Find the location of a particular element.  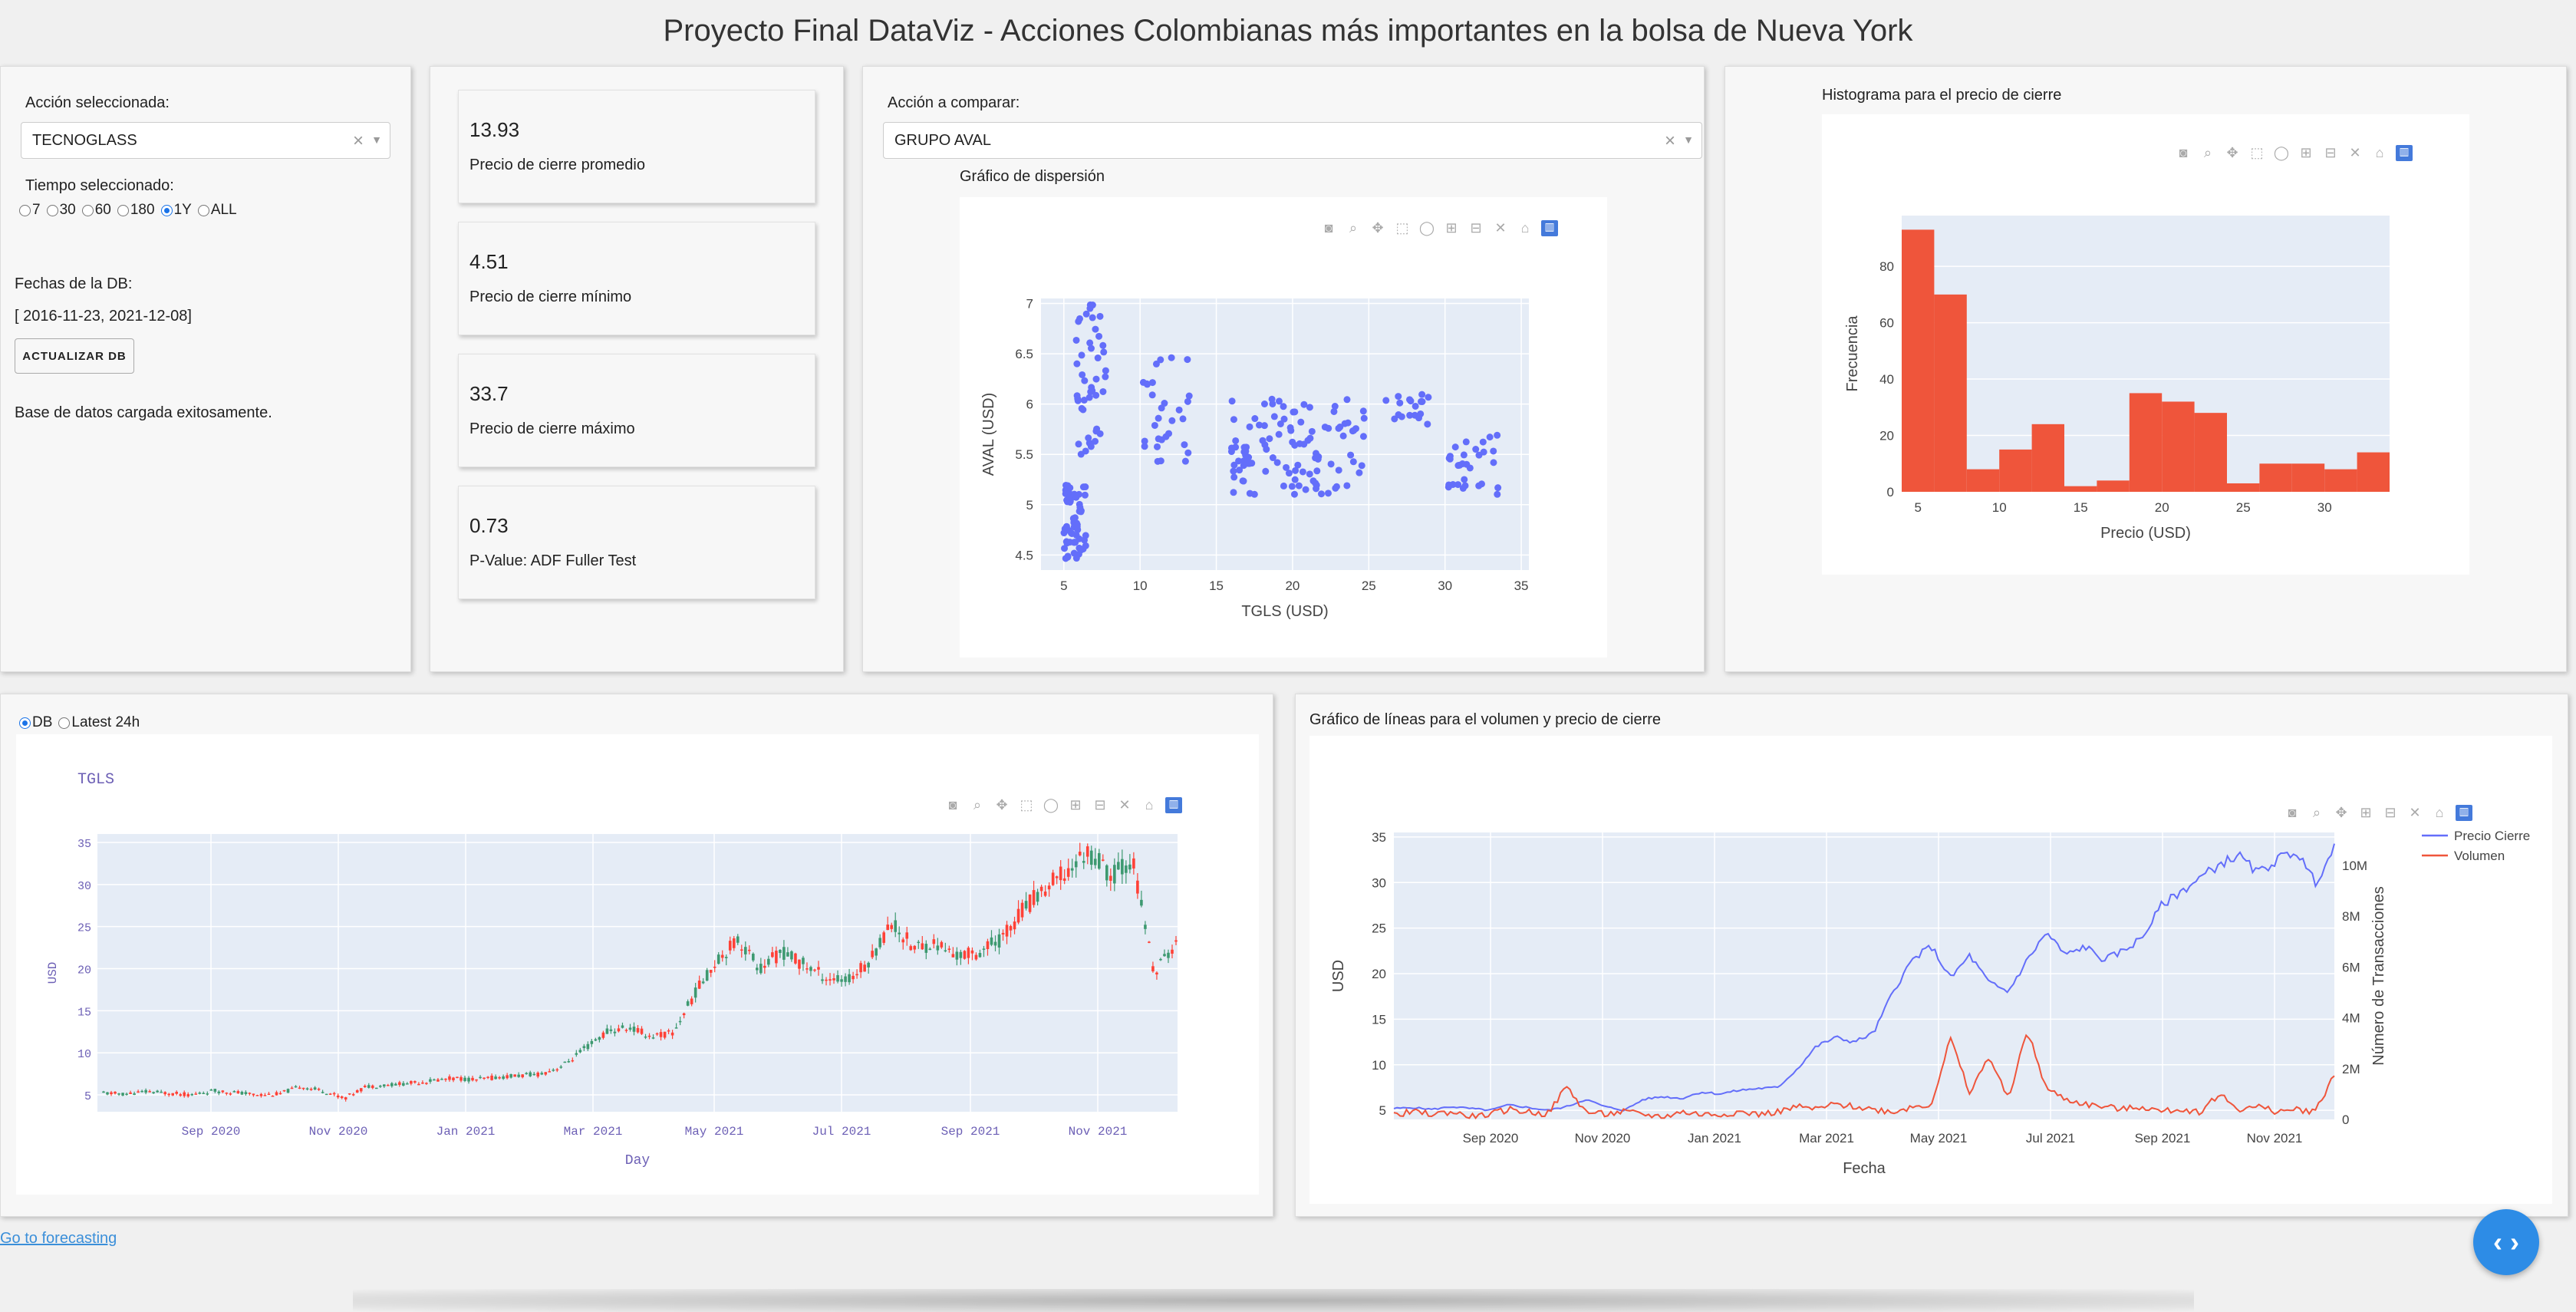

x-tick-label: May 2021 is located at coordinates (714, 1132).